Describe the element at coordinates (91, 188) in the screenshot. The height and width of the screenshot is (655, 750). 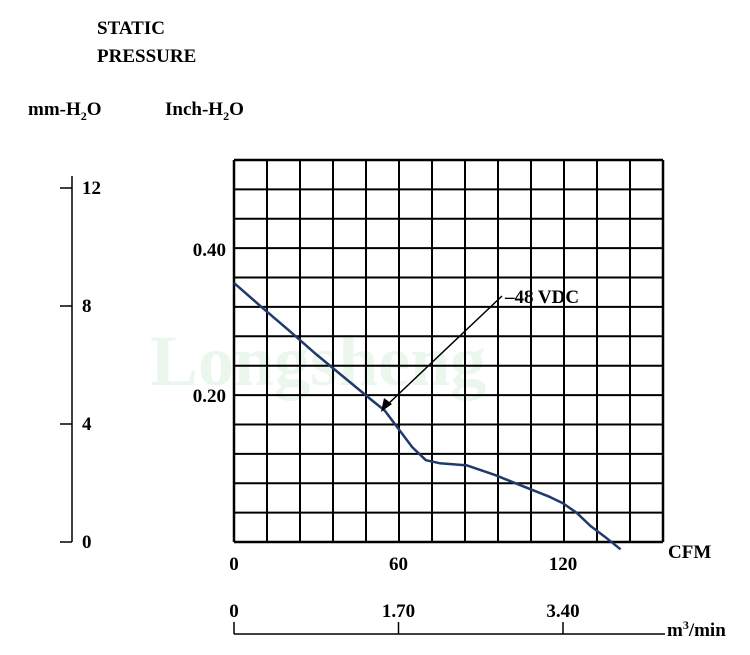
I see `mm-tick-label: 12` at that location.